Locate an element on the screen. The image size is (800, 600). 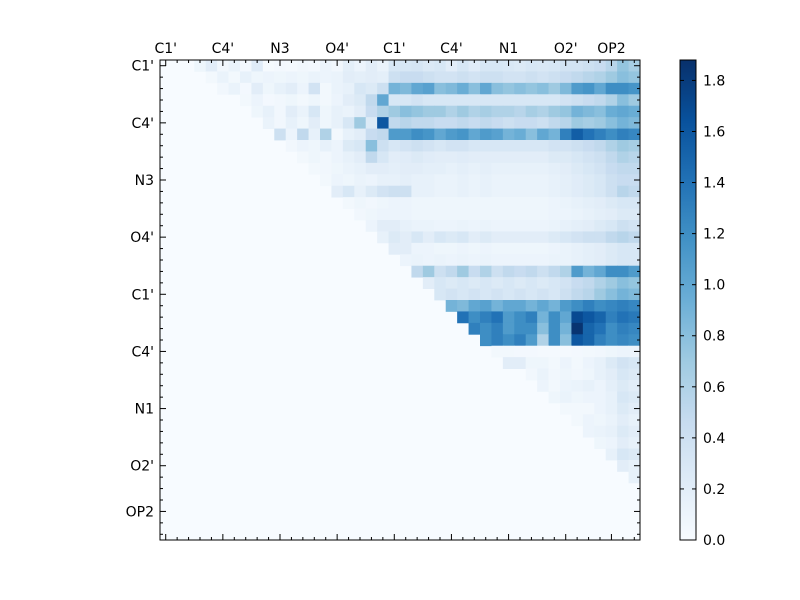
colorbar-ticks: 0.0 0.2 0.4 0.6 0.8 1.0 1.2 1.4 1.6 1.8 is located at coordinates (702, 311).